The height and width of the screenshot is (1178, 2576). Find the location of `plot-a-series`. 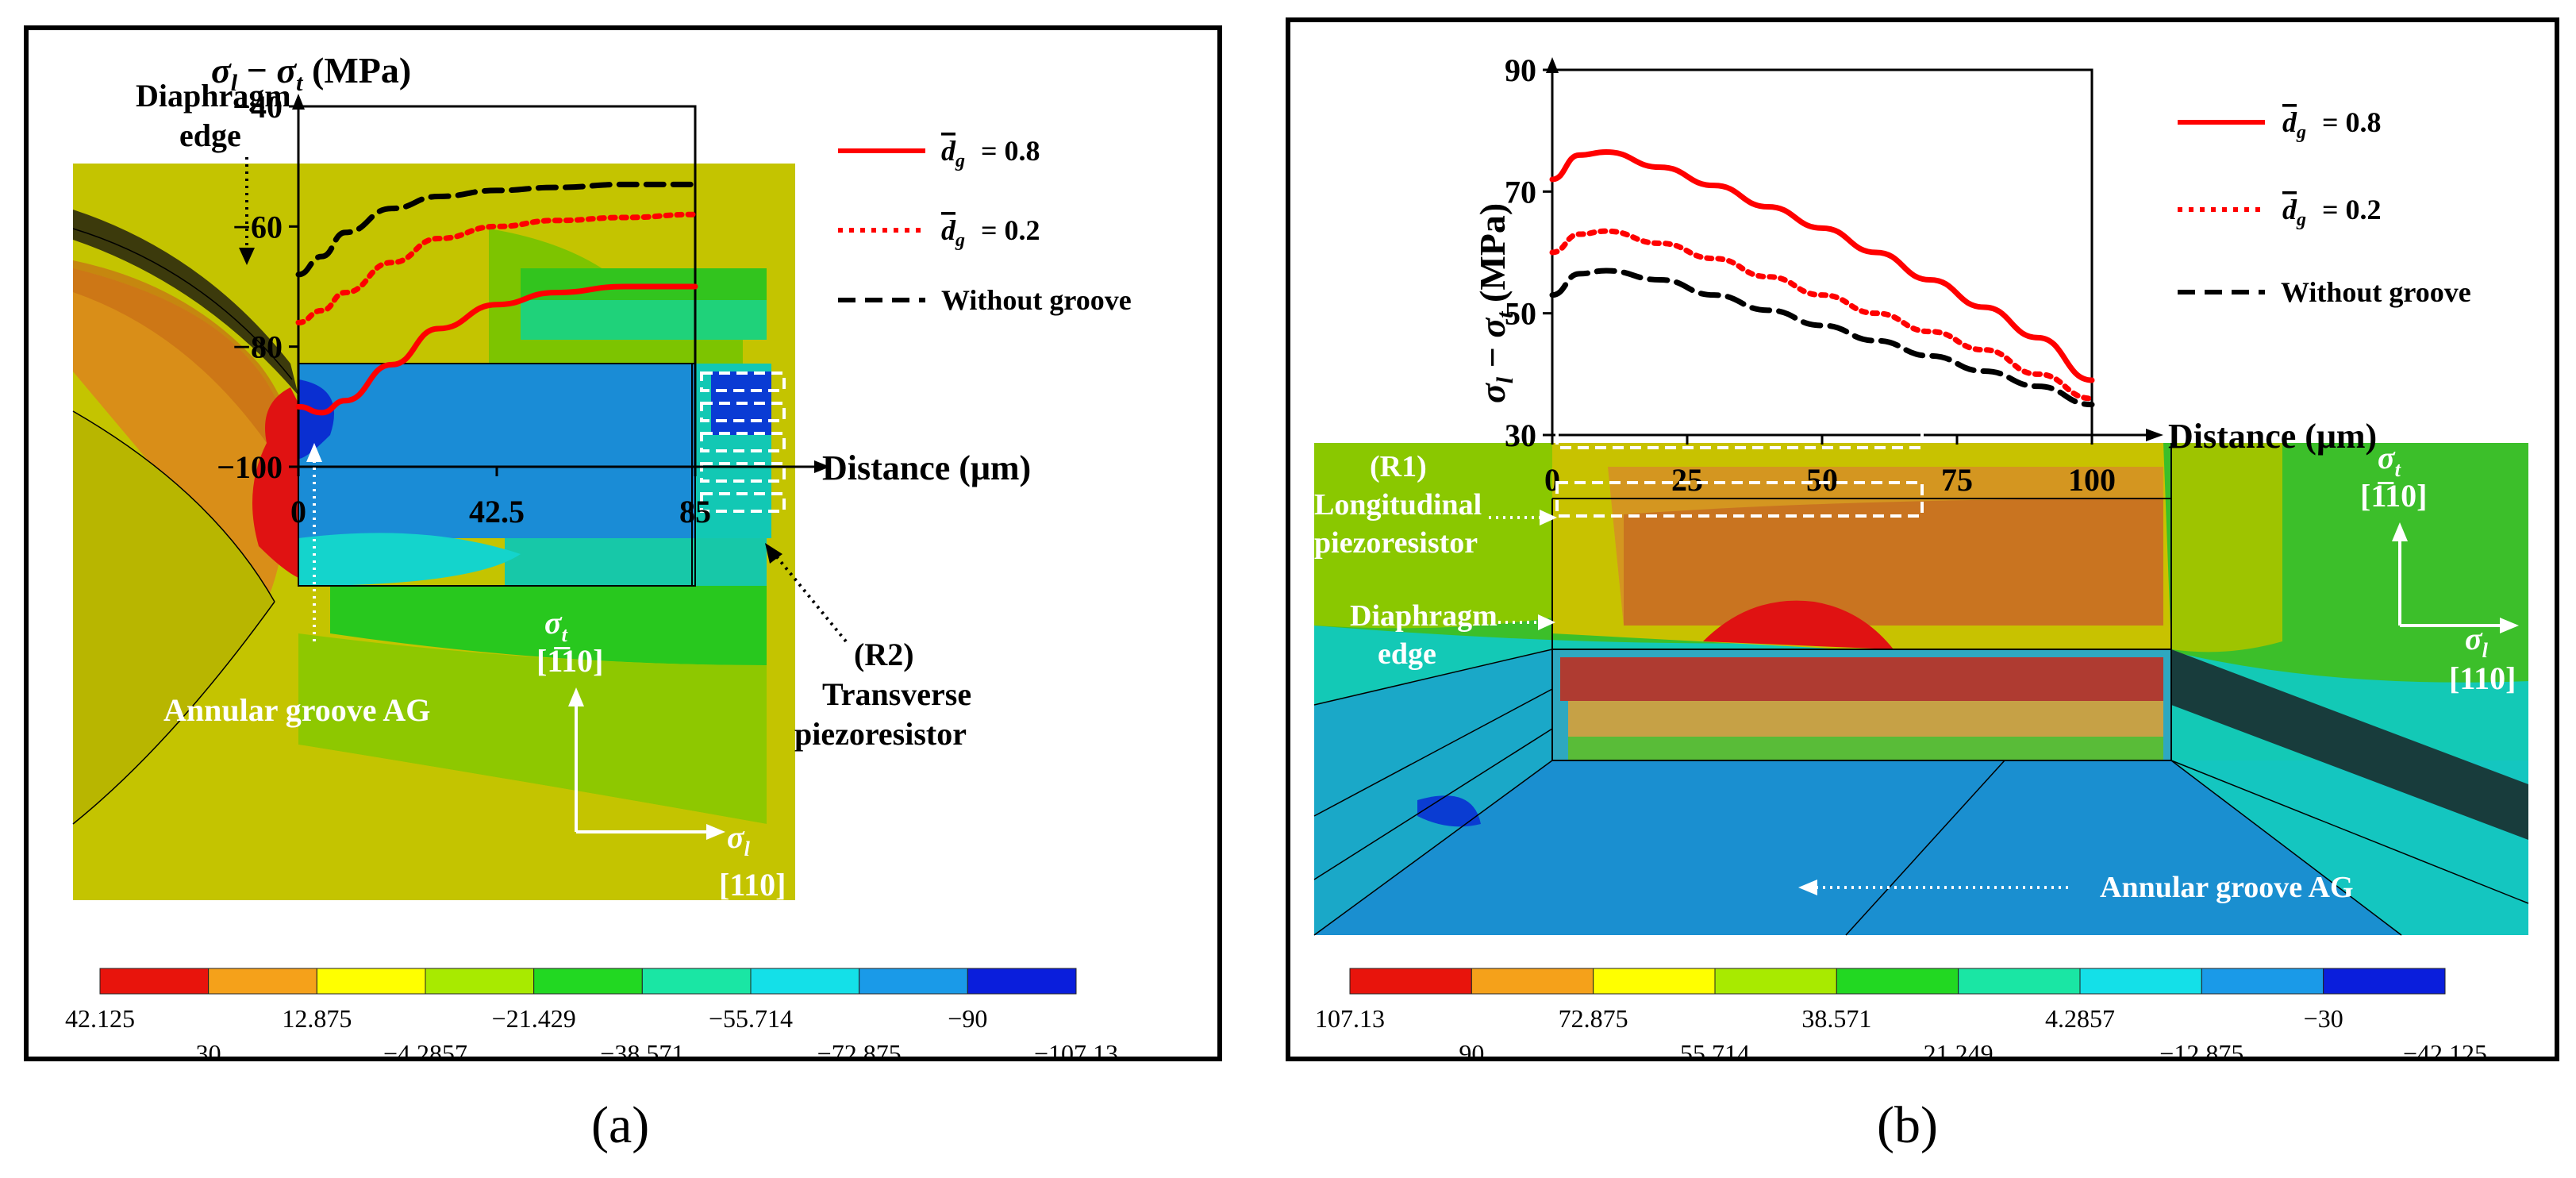

plot-a-series is located at coordinates (497, 298).